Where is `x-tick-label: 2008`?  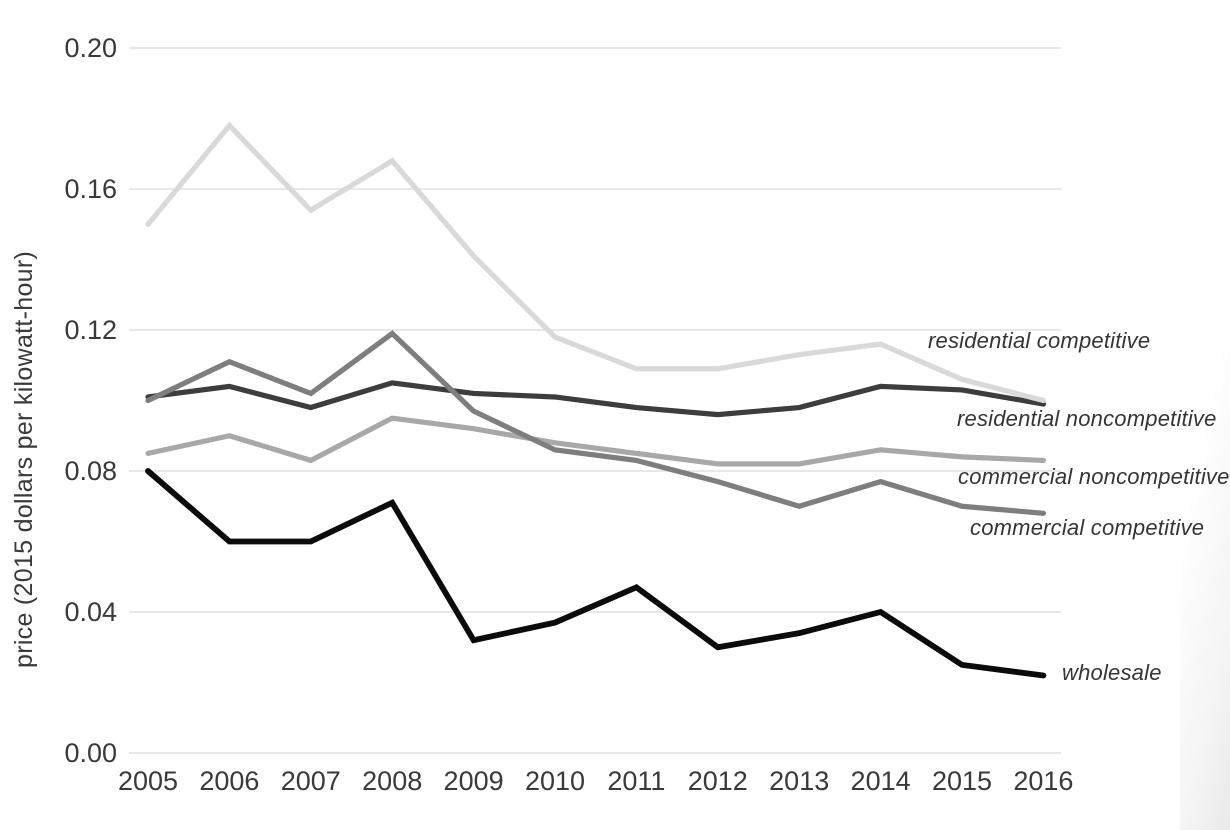 x-tick-label: 2008 is located at coordinates (392, 781).